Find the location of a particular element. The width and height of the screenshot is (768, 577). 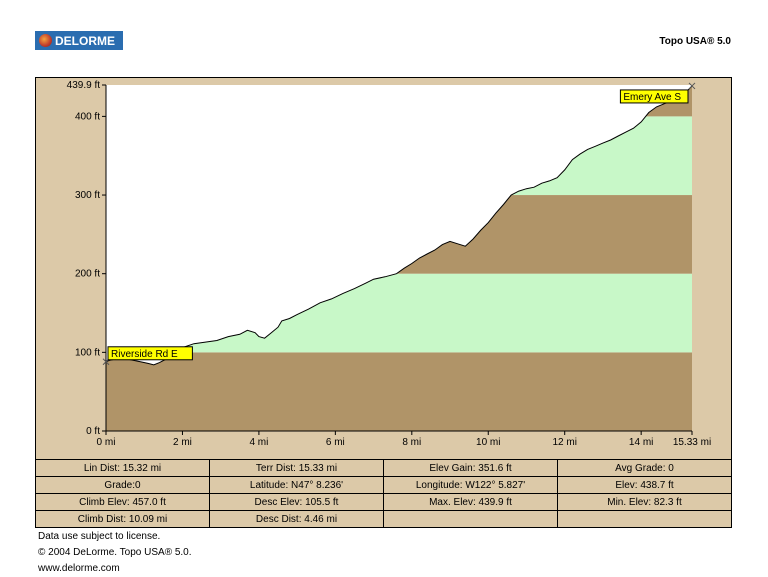

stat-elev: Elev: 438.7 ft is located at coordinates (644, 485).